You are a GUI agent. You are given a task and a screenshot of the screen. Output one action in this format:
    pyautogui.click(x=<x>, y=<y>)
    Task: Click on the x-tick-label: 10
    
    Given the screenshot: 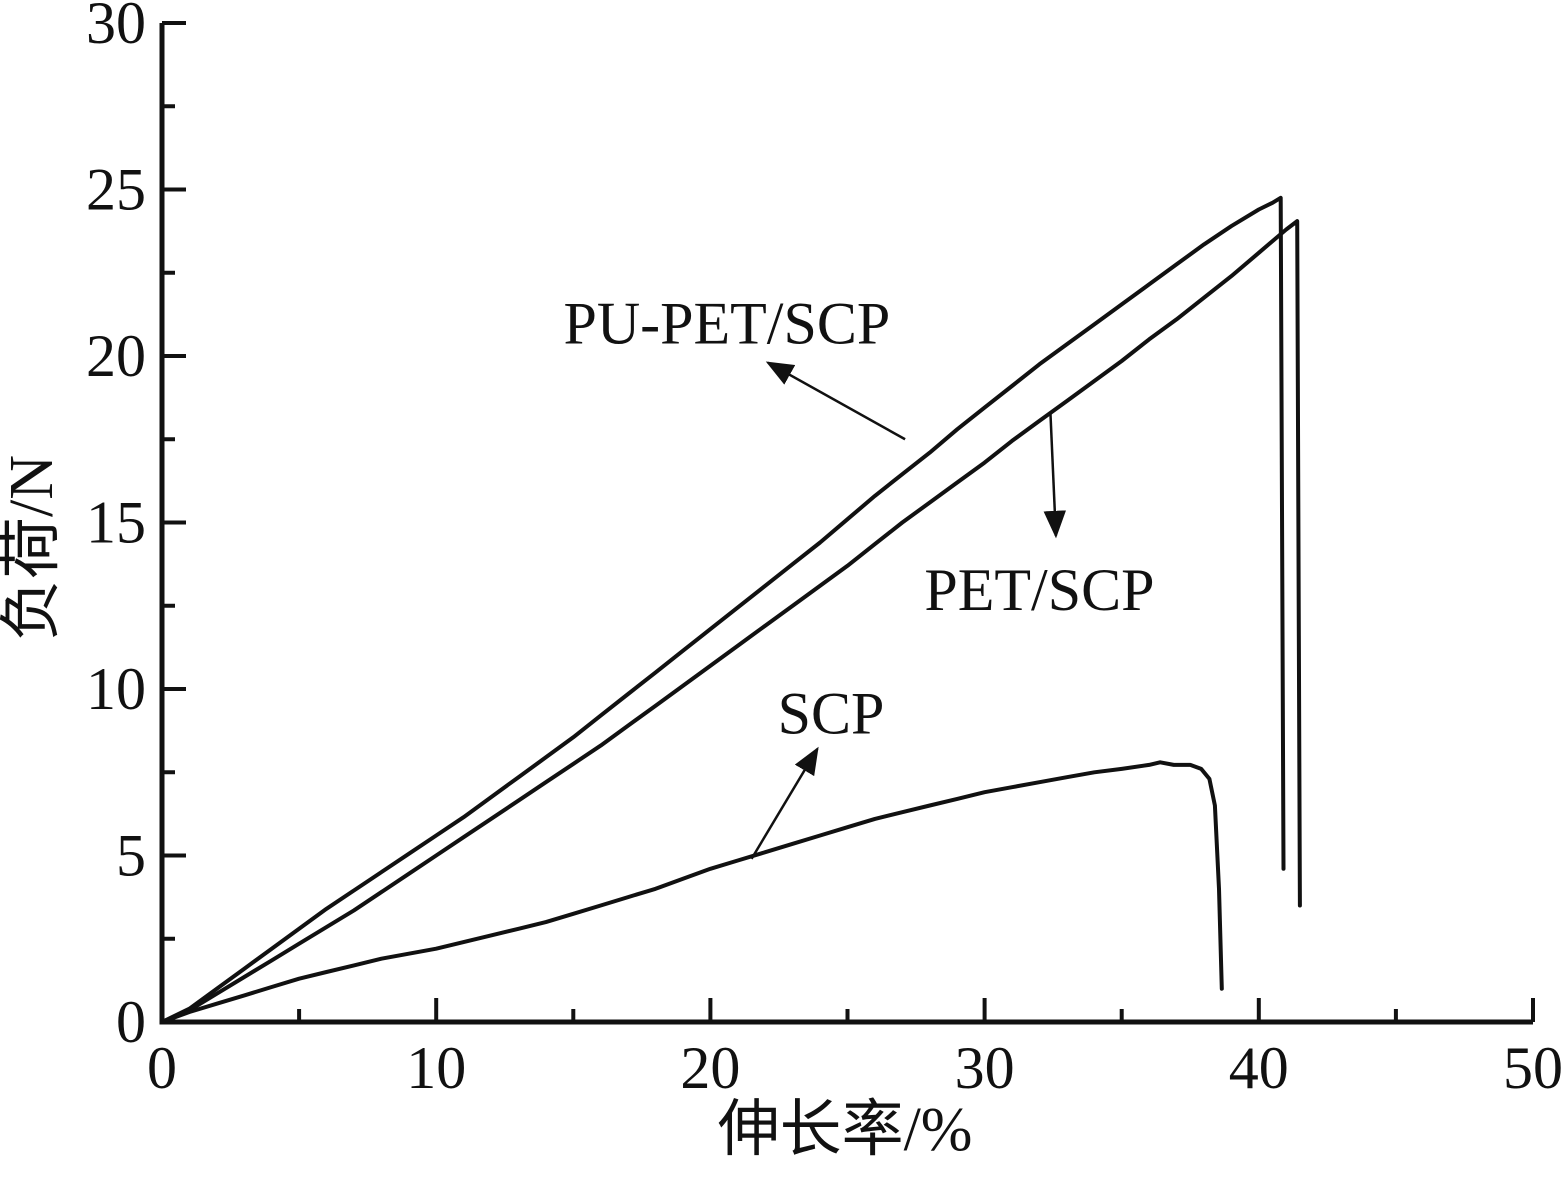 What is the action you would take?
    pyautogui.click(x=436, y=1068)
    